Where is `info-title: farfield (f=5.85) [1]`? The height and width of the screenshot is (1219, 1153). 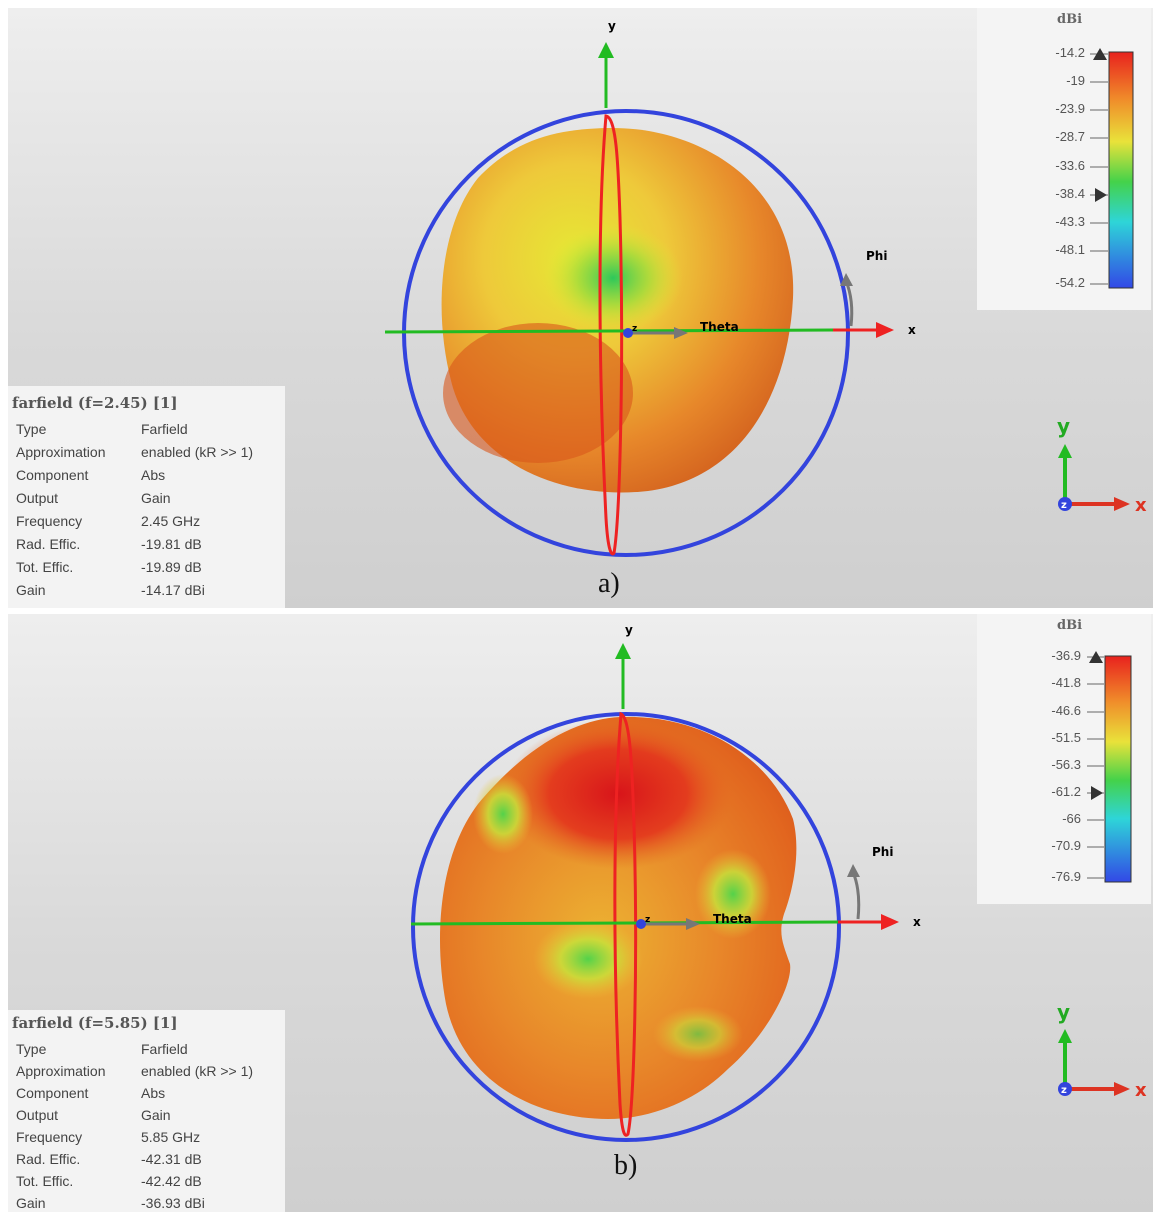 info-title: farfield (f=5.85) [1] is located at coordinates (95, 1023).